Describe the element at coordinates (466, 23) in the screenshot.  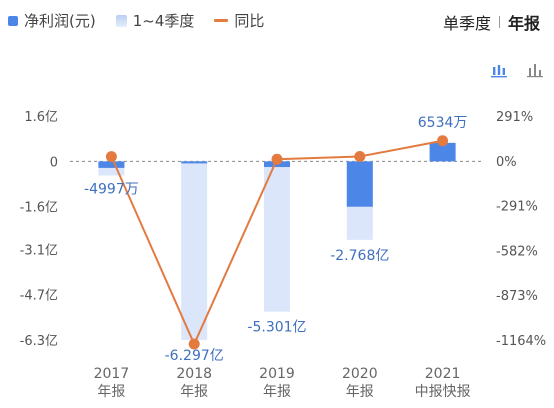
I see `toggle-quarterly: 单季度` at that location.